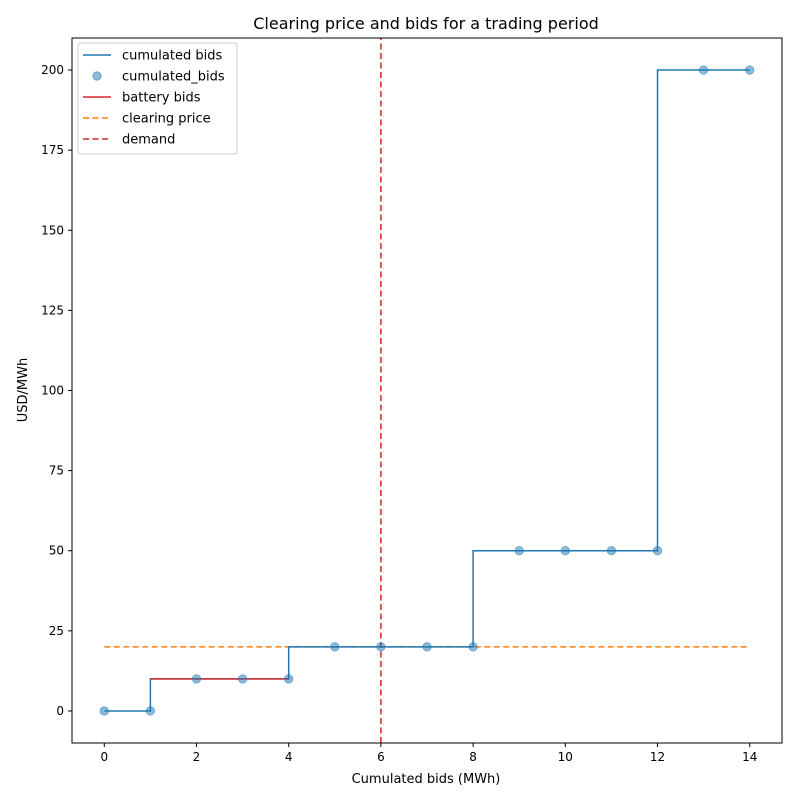 The width and height of the screenshot is (800, 800). What do you see at coordinates (148, 140) in the screenshot?
I see `legend-label: demand` at bounding box center [148, 140].